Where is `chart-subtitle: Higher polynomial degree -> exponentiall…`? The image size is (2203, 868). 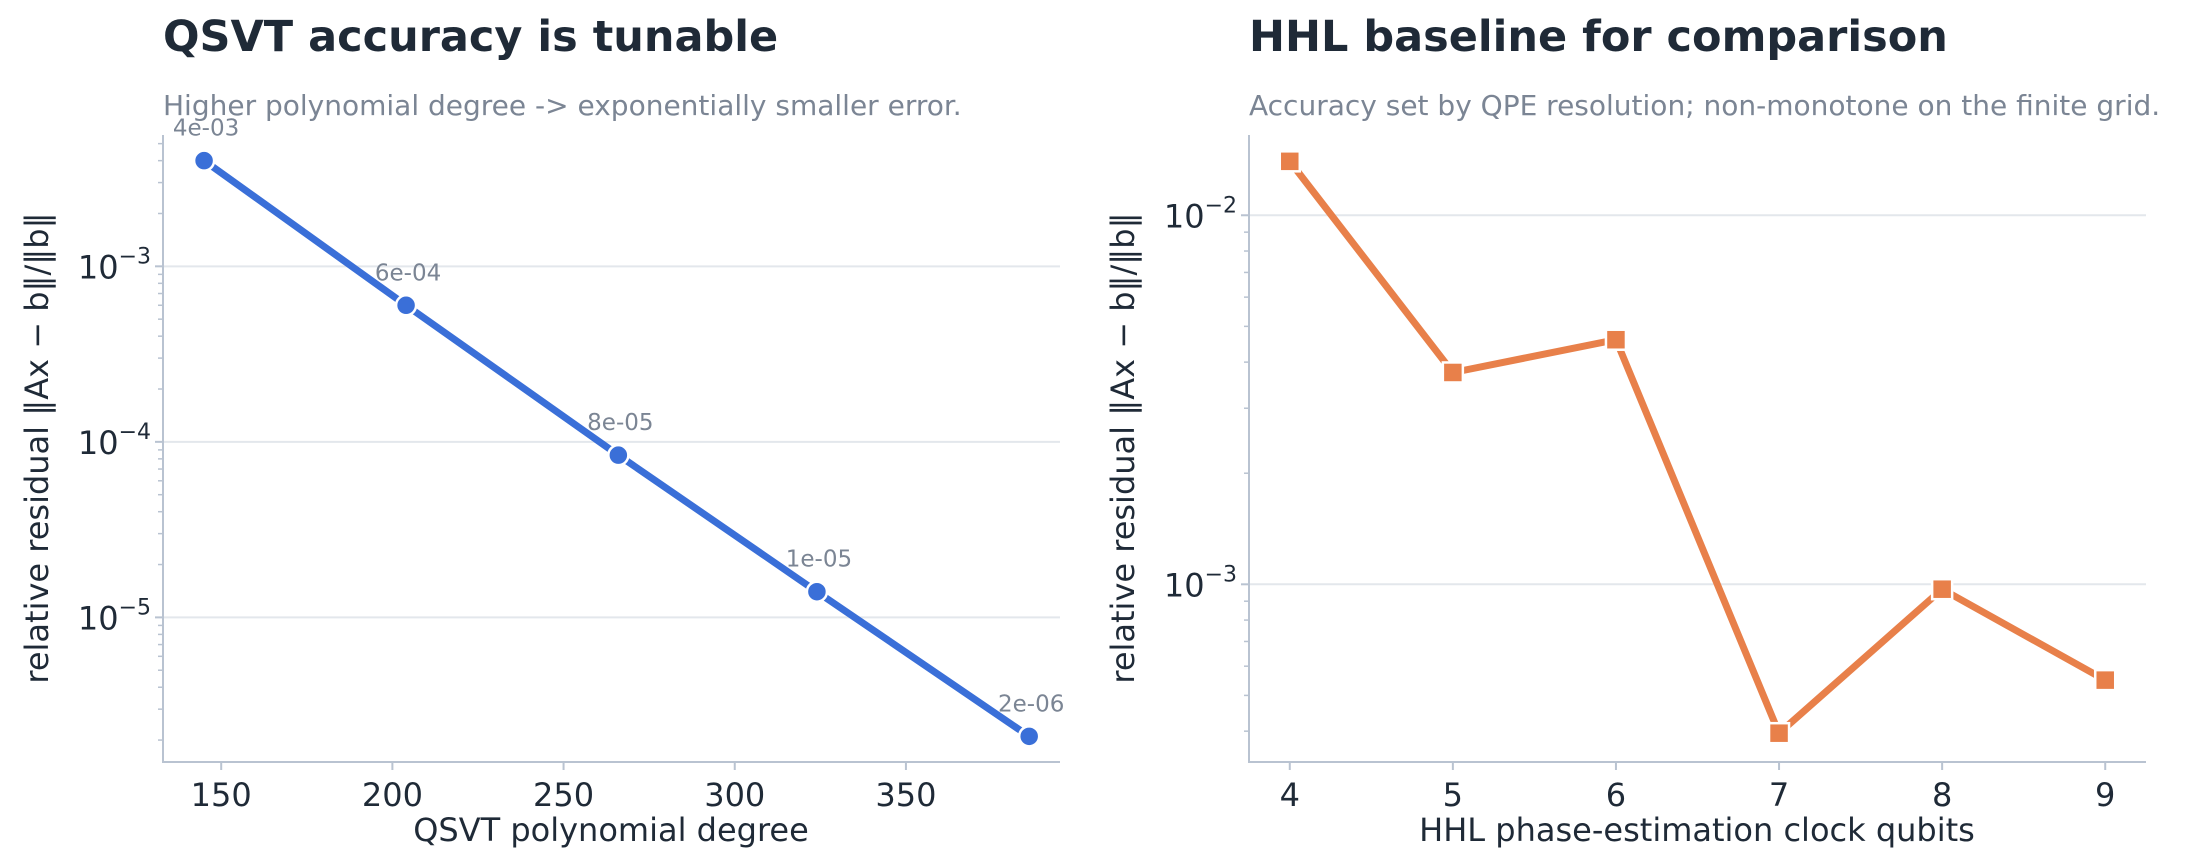 chart-subtitle: Higher polynomial degree -> exponentiall… is located at coordinates (562, 105).